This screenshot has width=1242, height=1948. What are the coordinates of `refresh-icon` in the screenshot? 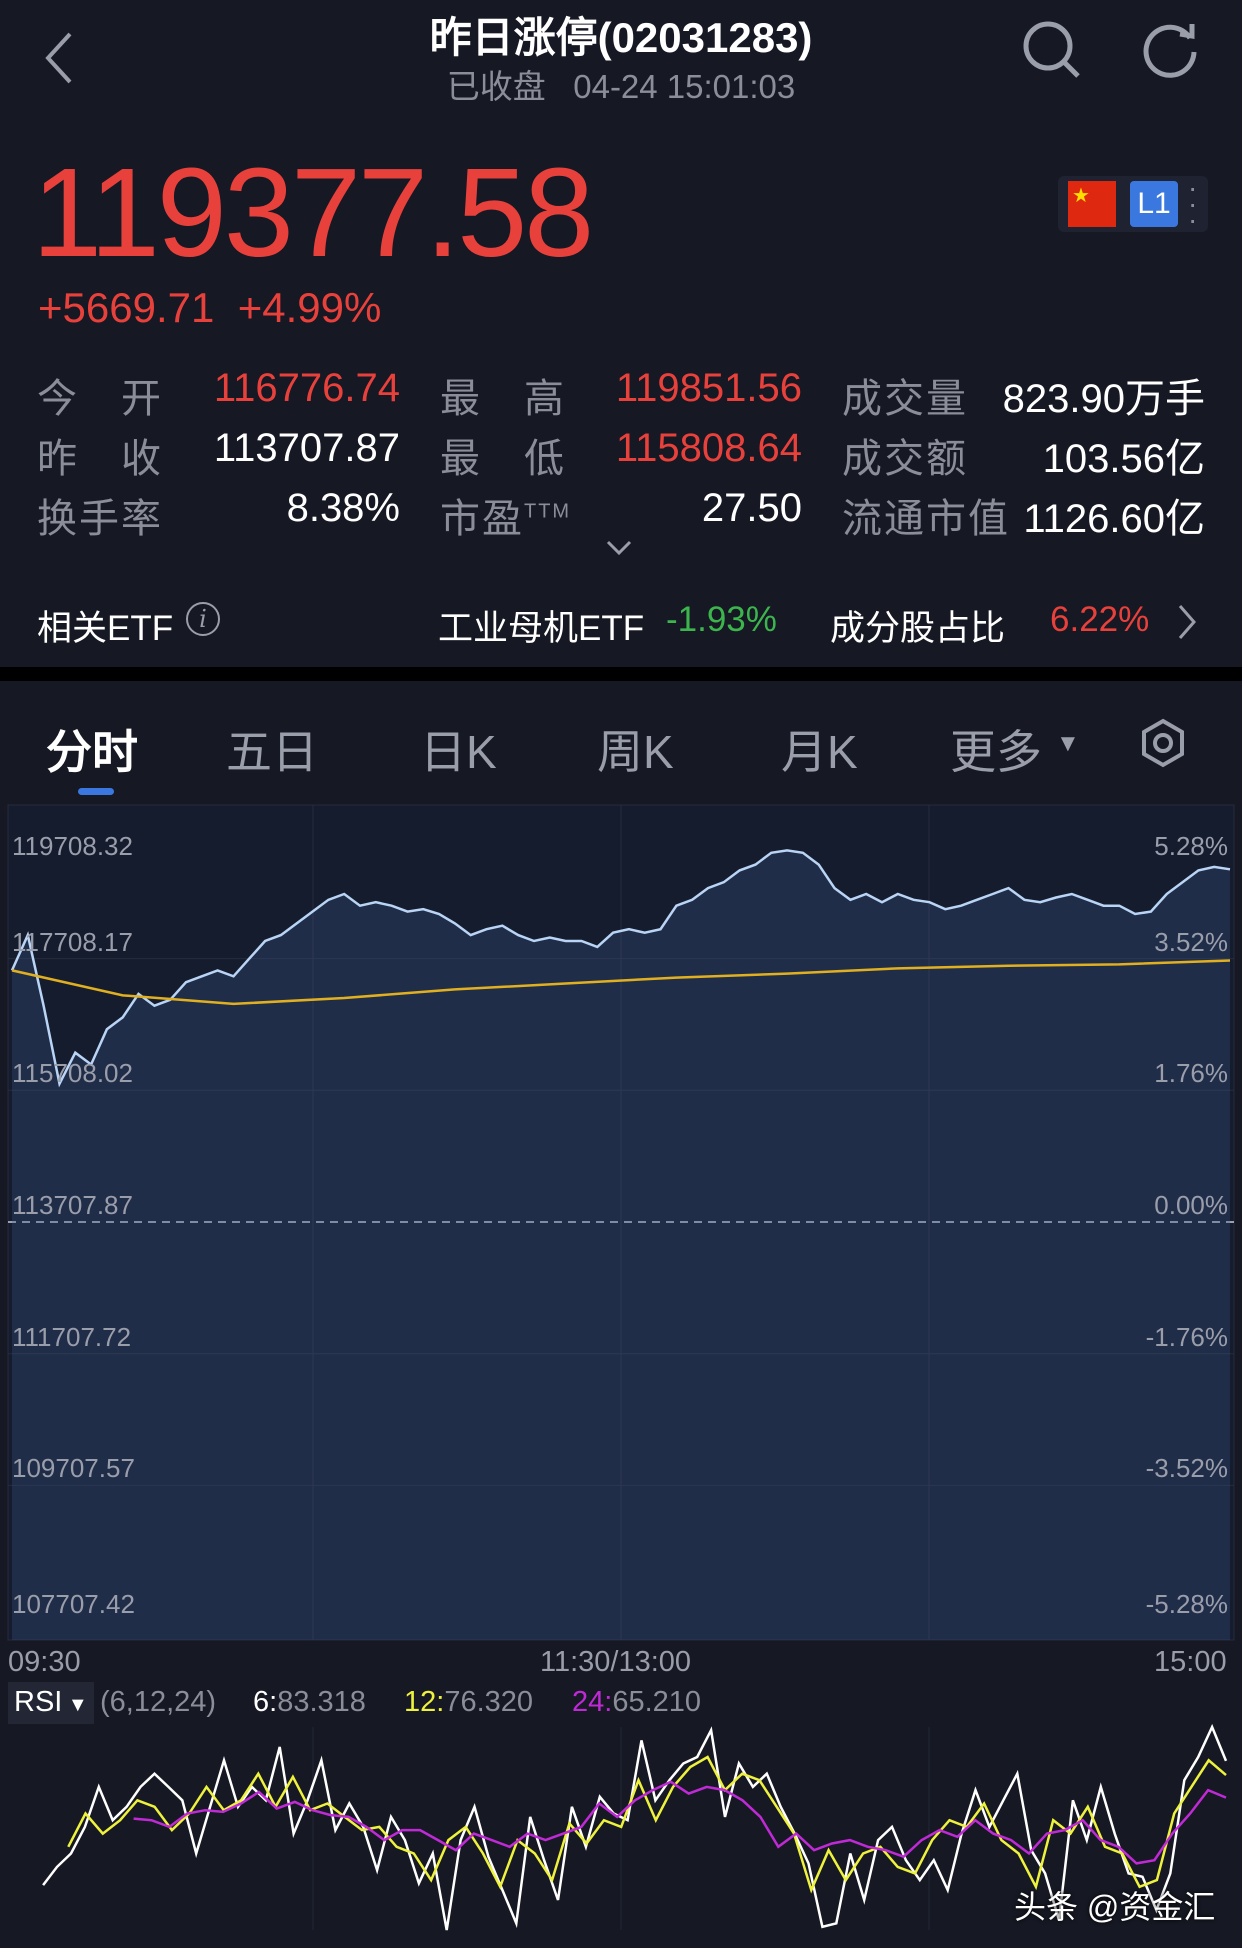 It's located at (1170, 51).